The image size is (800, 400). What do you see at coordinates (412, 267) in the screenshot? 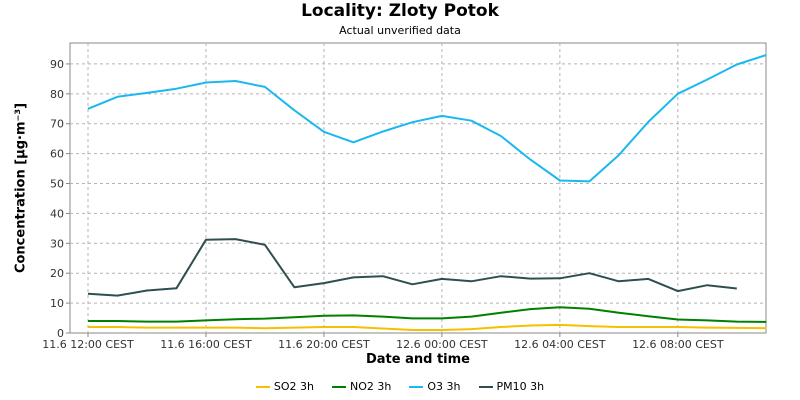
I see `series-line-pm10-3h` at bounding box center [412, 267].